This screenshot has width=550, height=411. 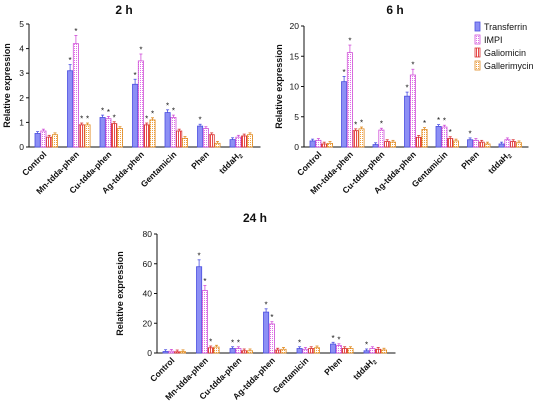 I want to click on y-axis-label: Relative expression, so click(x=7, y=85).